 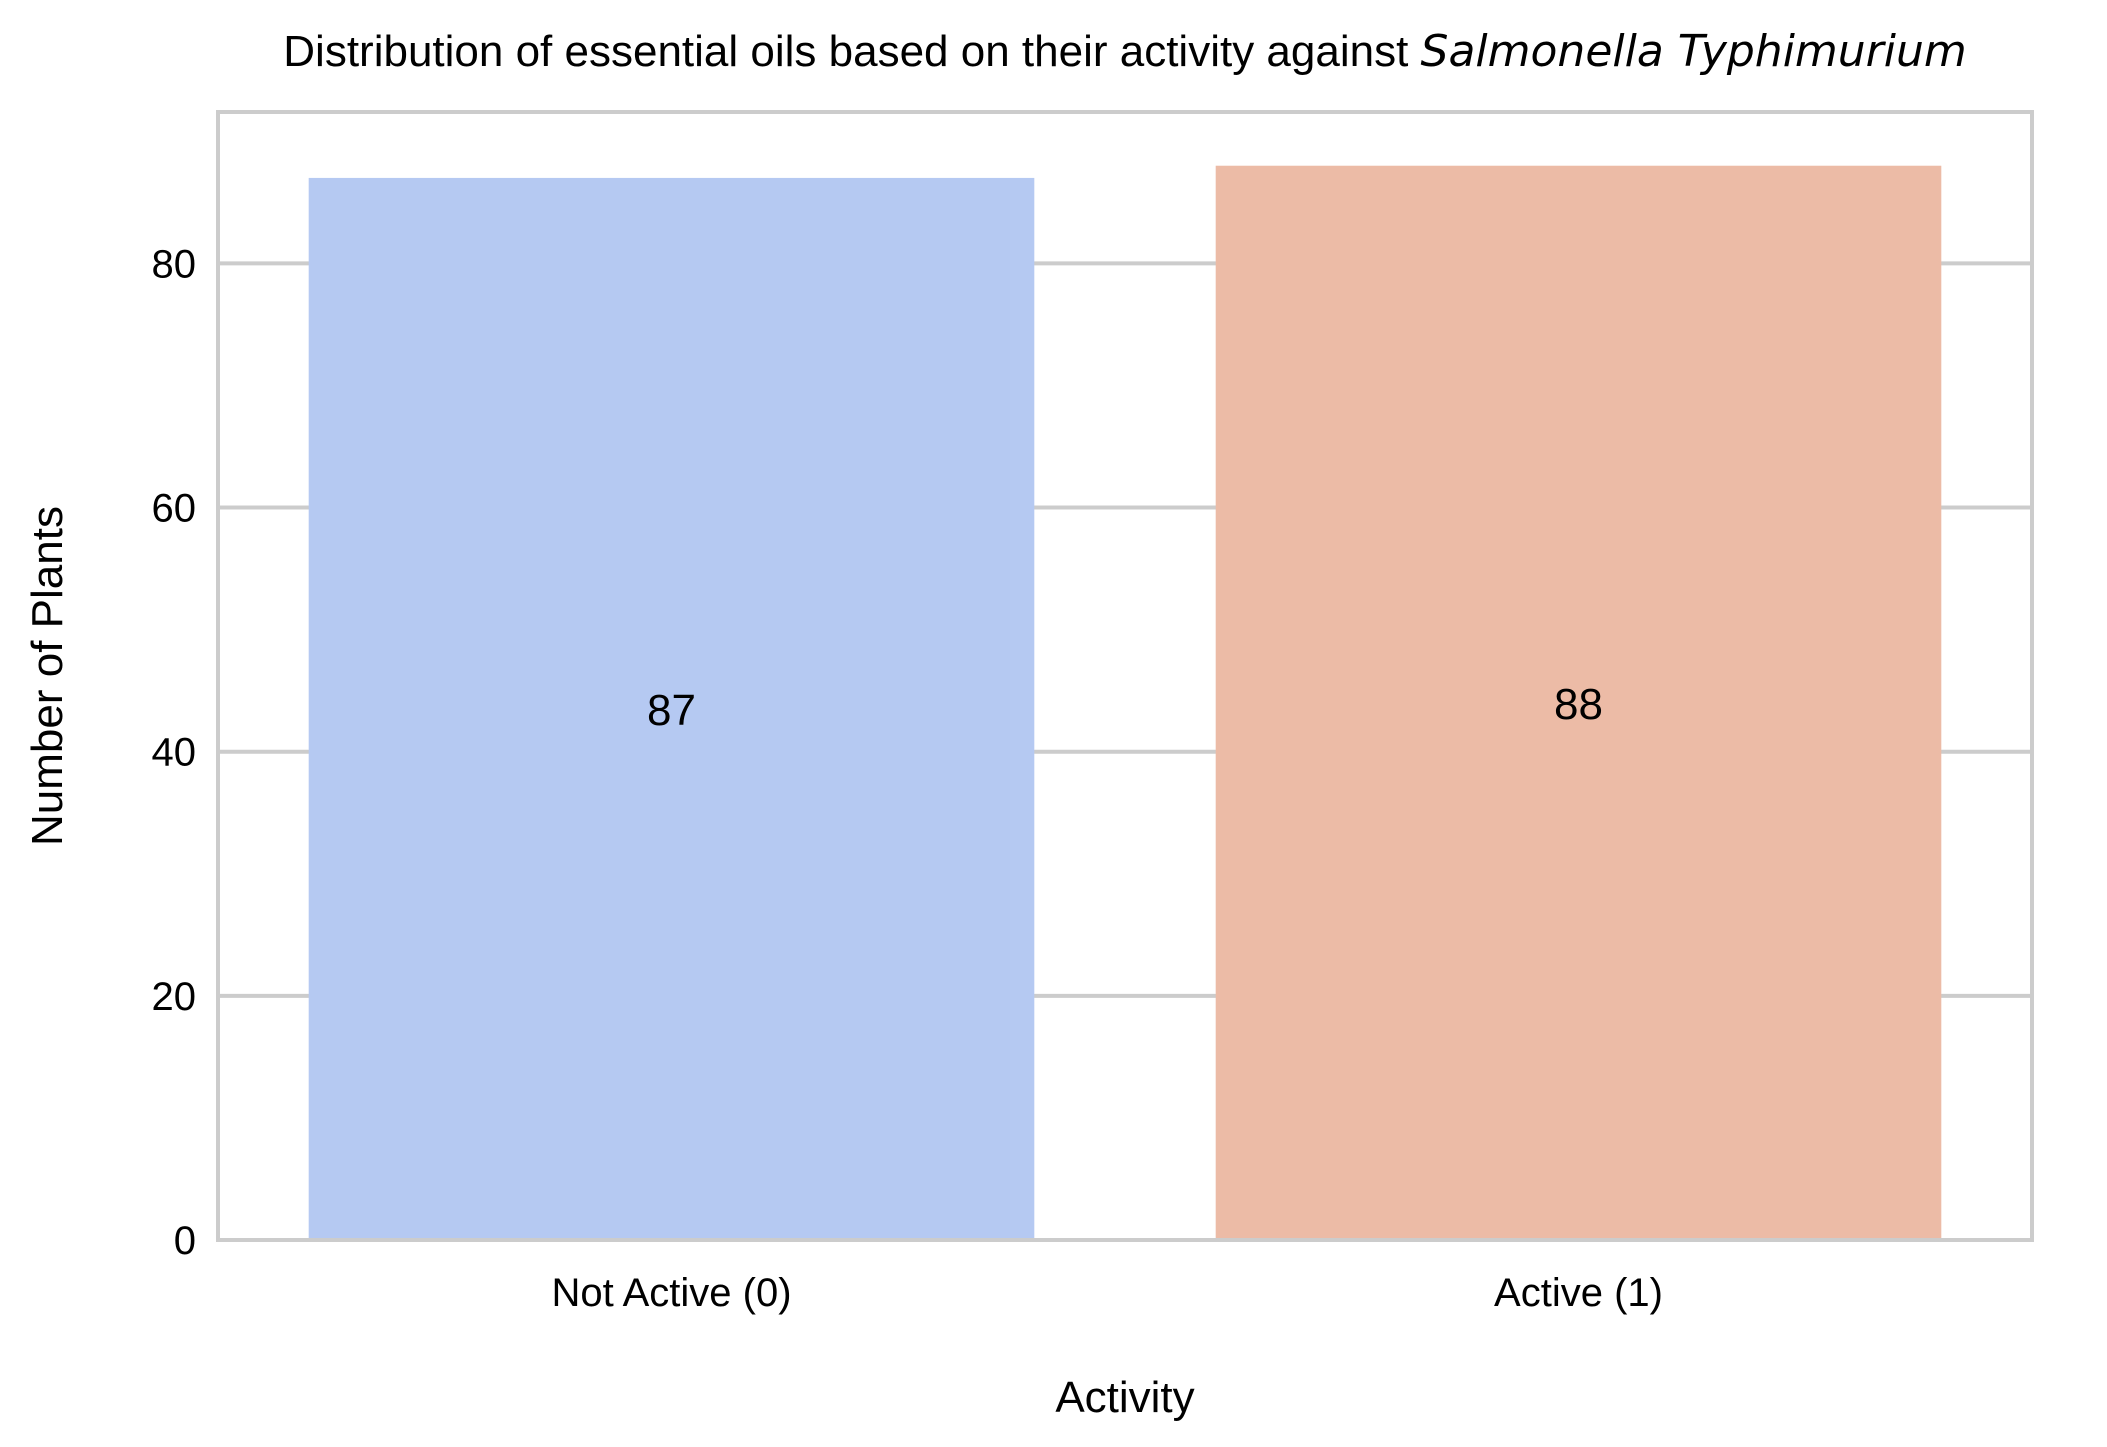 What do you see at coordinates (1578, 1293) in the screenshot?
I see `x-tick-label: Active (1)` at bounding box center [1578, 1293].